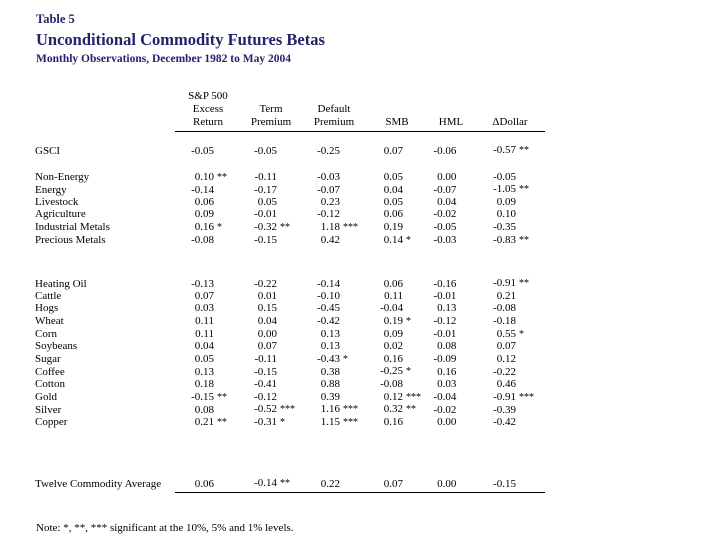 This screenshot has width=720, height=540. Describe the element at coordinates (51, 422) in the screenshot. I see `row-label: Copper` at that location.